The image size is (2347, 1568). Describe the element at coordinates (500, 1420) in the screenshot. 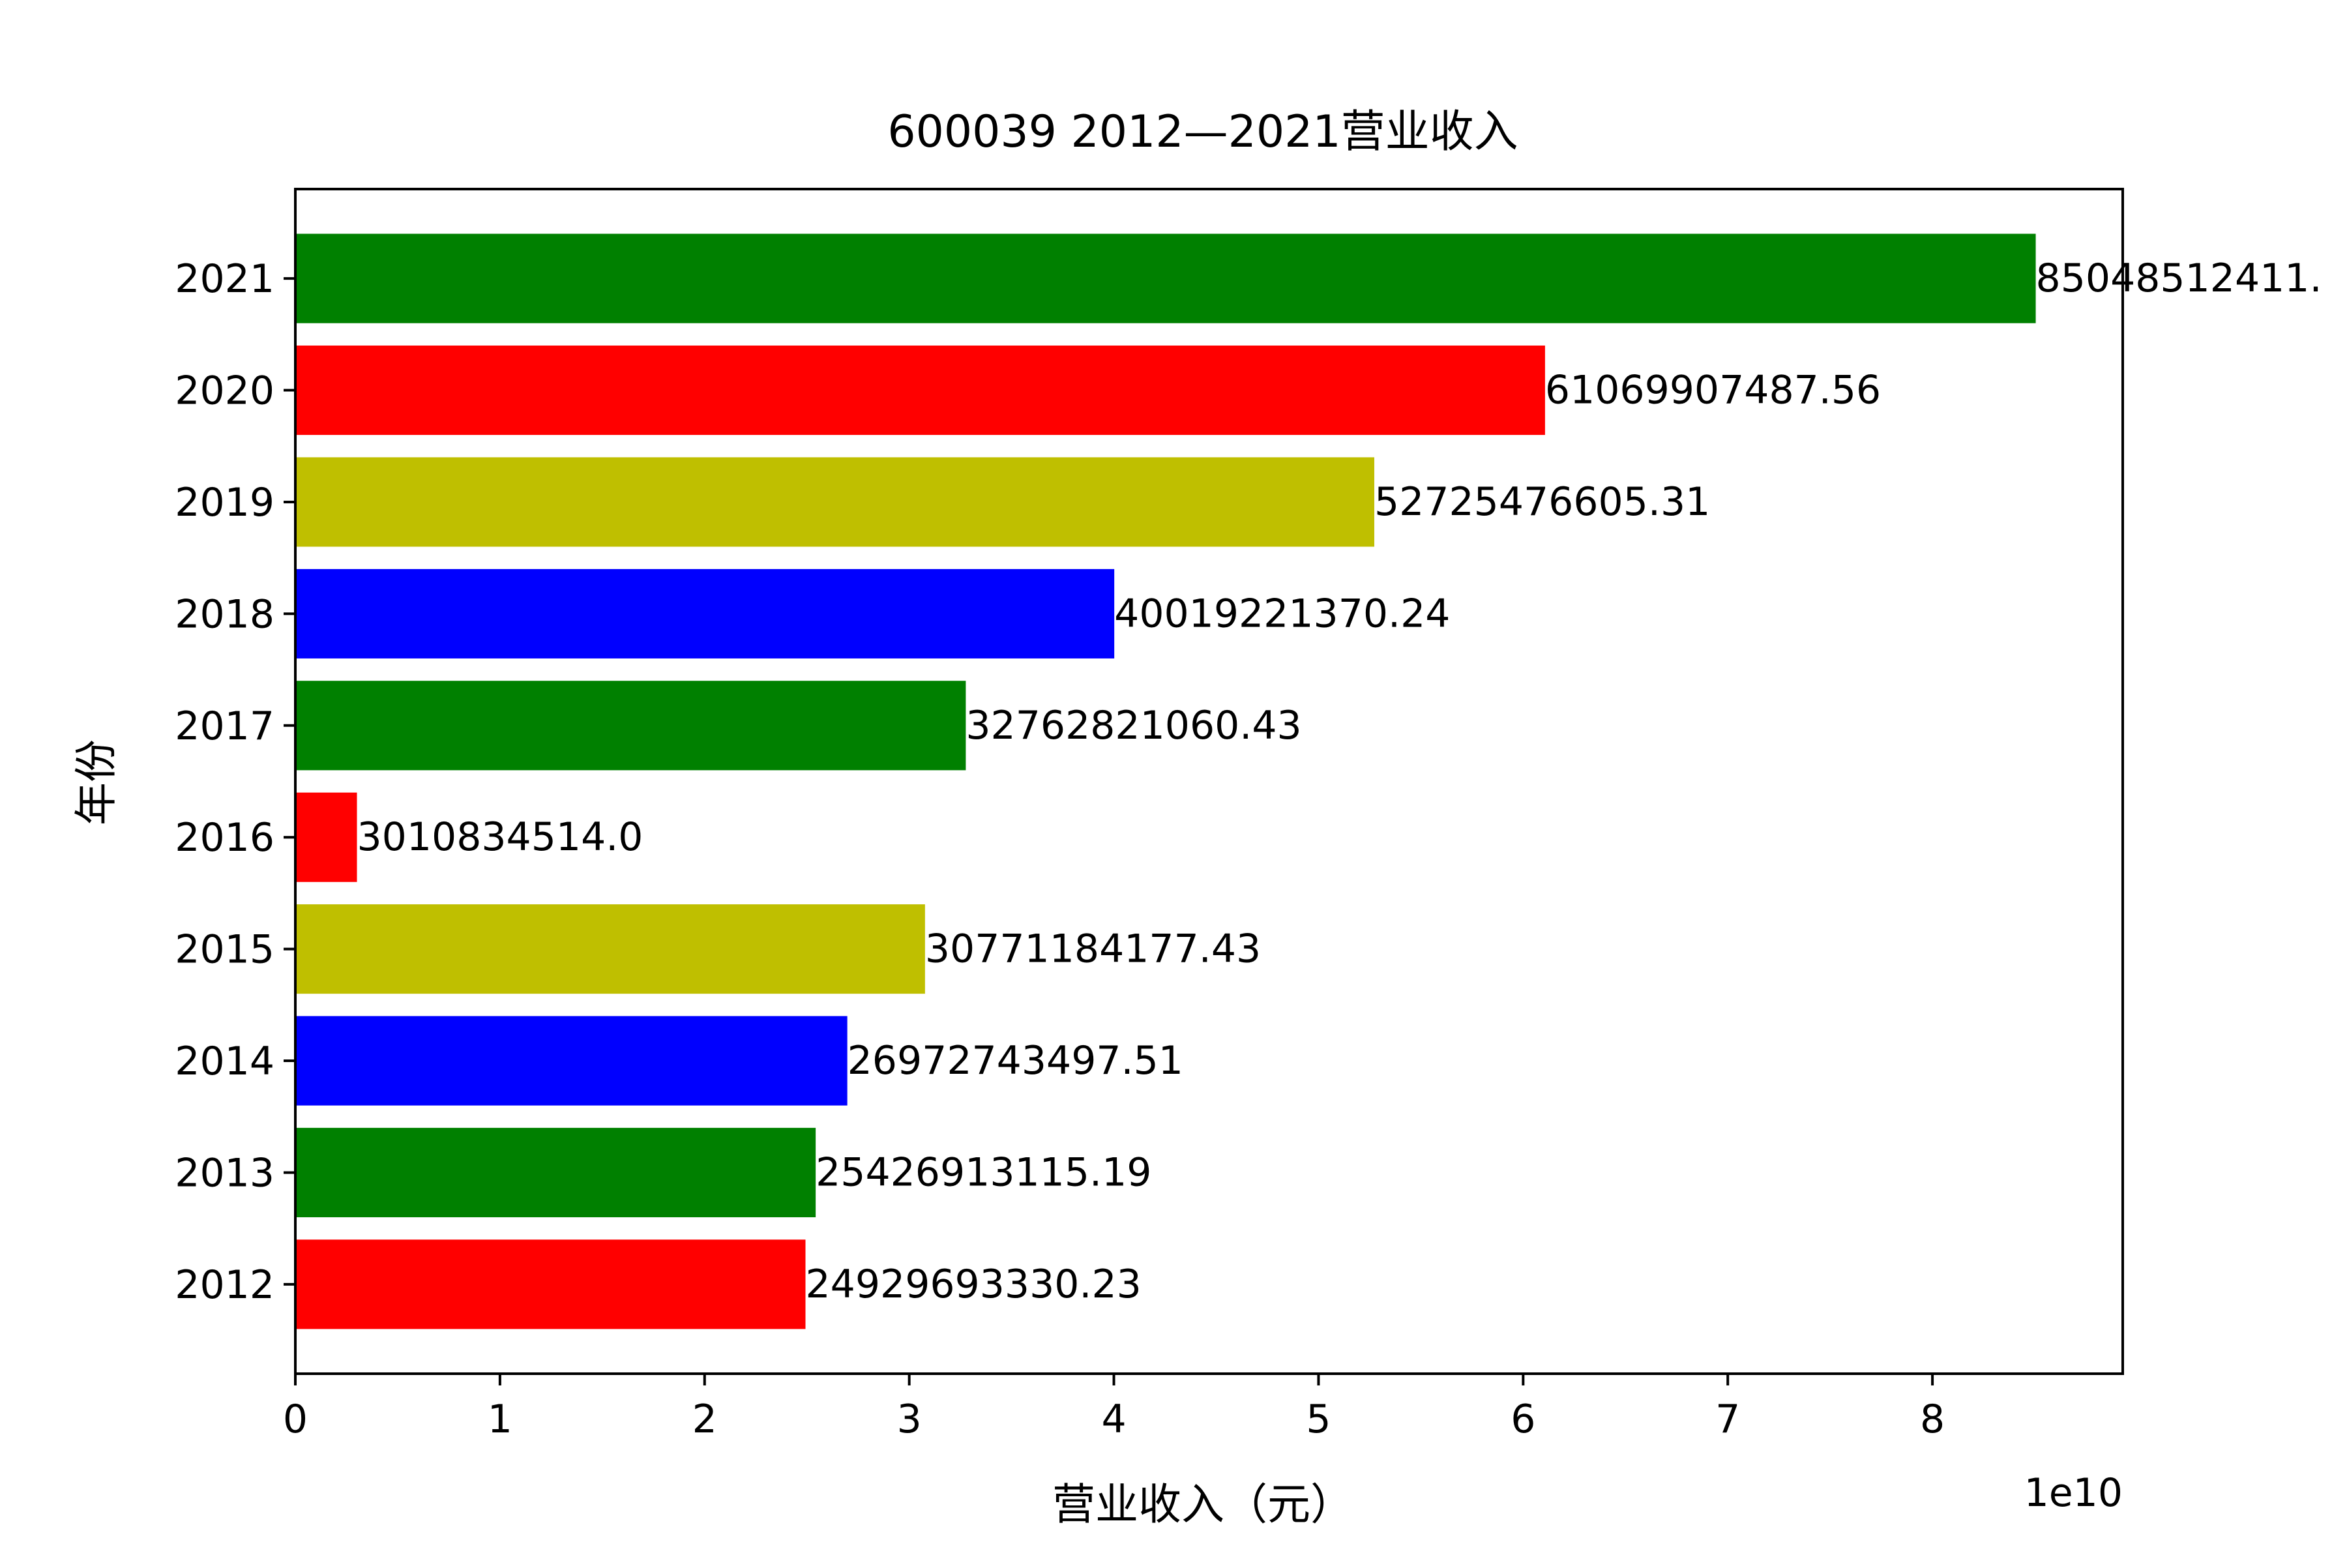

I see `x-tick-label-1: 1` at that location.